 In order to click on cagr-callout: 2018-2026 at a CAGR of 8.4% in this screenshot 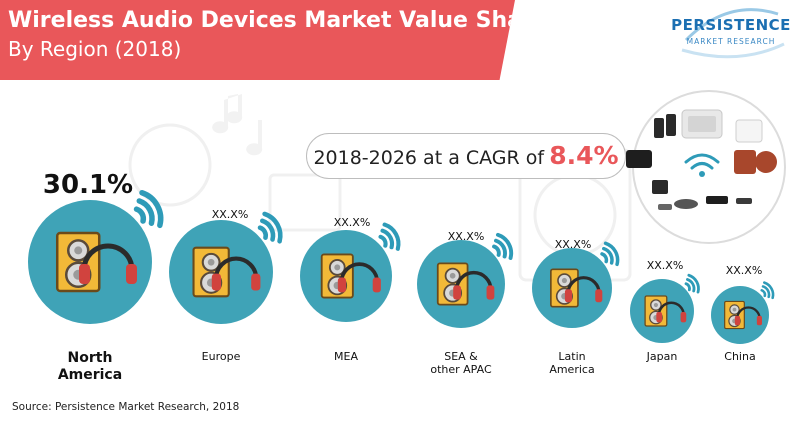, I will do `click(466, 156)`.